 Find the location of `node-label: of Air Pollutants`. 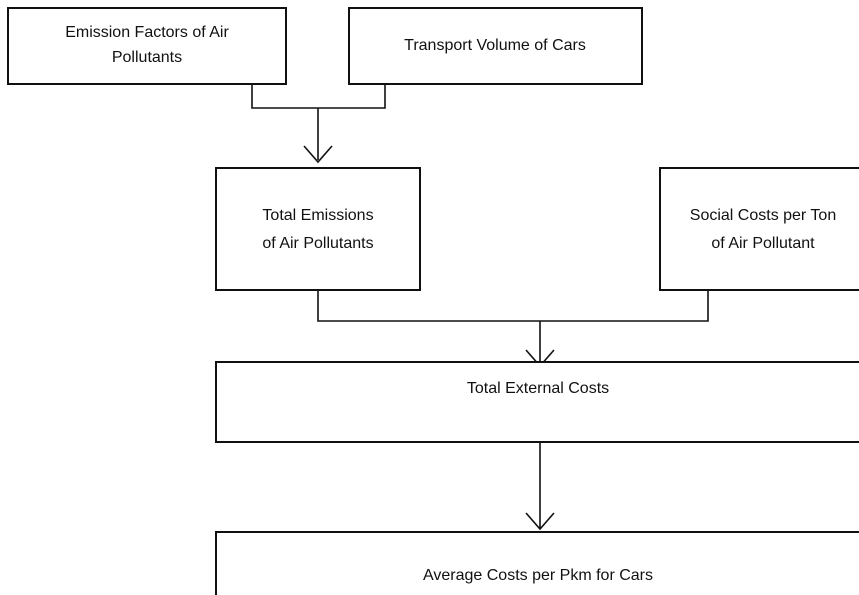

node-label: of Air Pollutants is located at coordinates (317, 243).